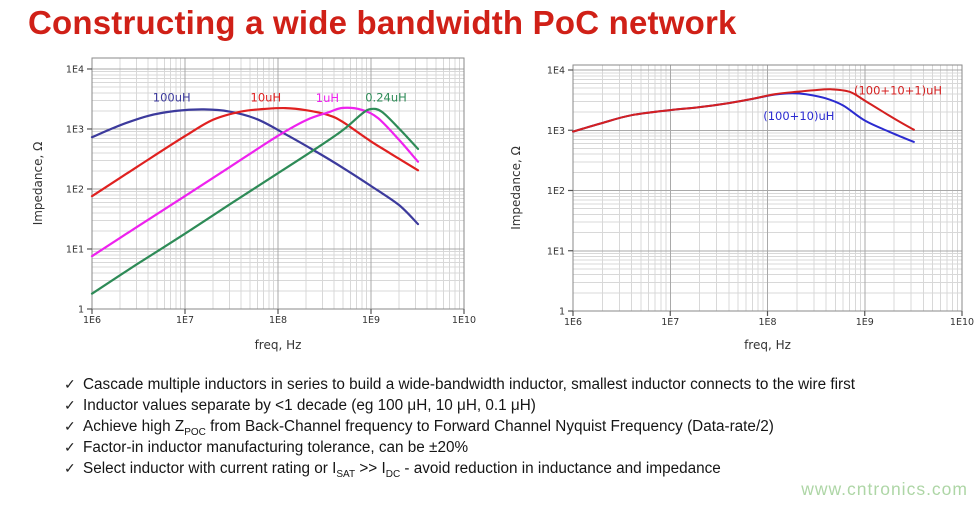  What do you see at coordinates (346, 475) in the screenshot?
I see `subscript-text: SAT` at bounding box center [346, 475].